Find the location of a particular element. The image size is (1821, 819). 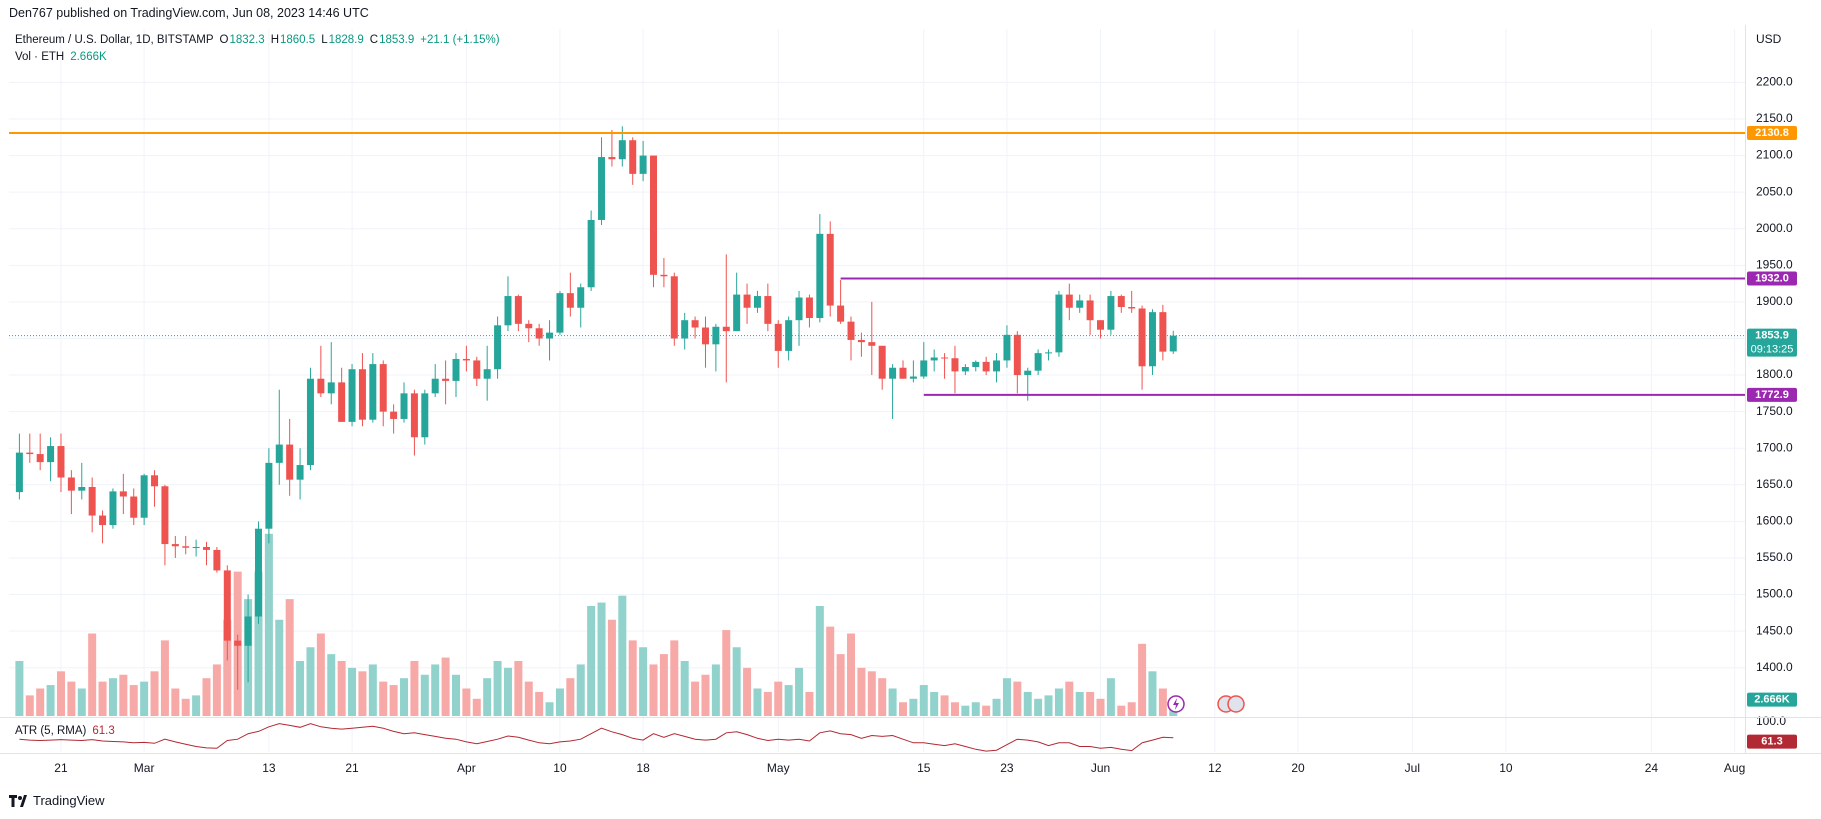

y-tick-label: 1400.0 is located at coordinates (1774, 667).